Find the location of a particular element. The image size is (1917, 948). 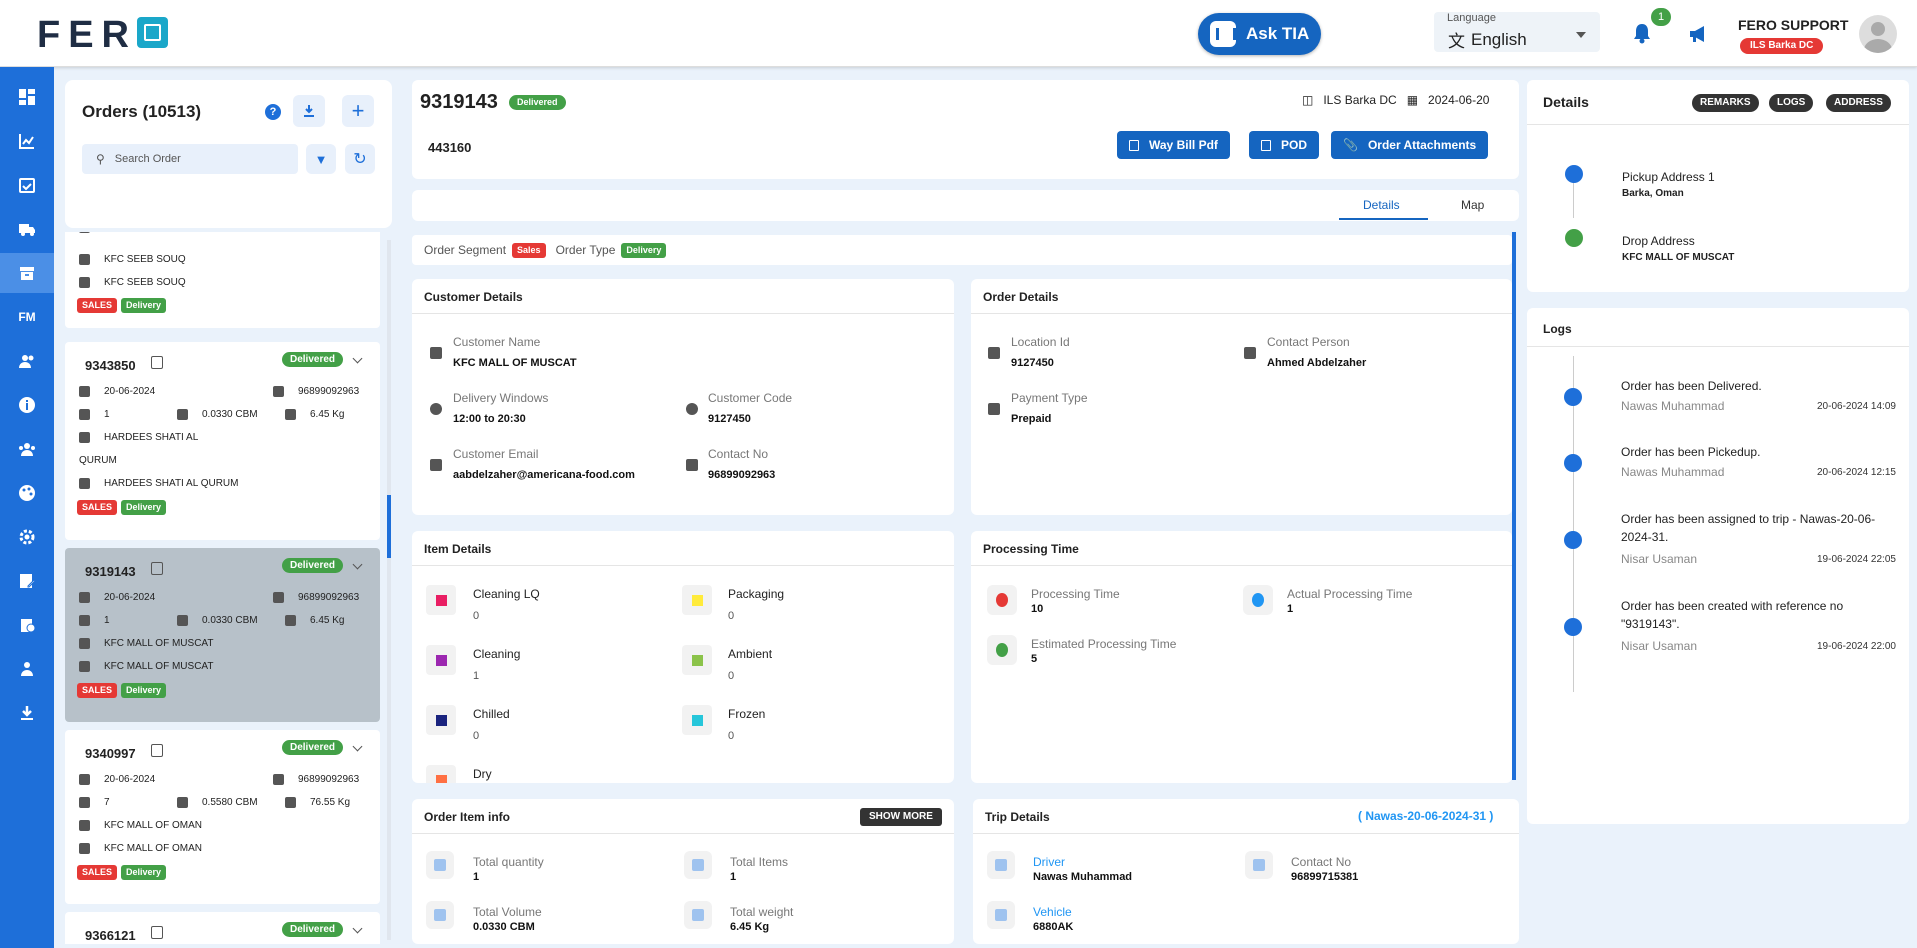

trip-id-link: ( Nawas-20-06-2024-31 ) is located at coordinates (1426, 816).